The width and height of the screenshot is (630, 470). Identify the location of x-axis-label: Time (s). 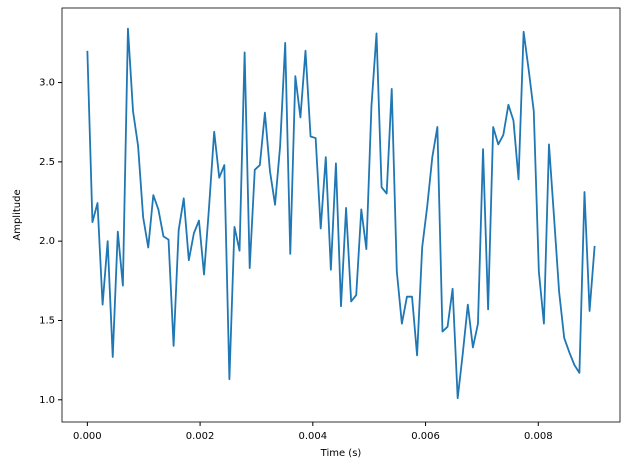
(341, 453).